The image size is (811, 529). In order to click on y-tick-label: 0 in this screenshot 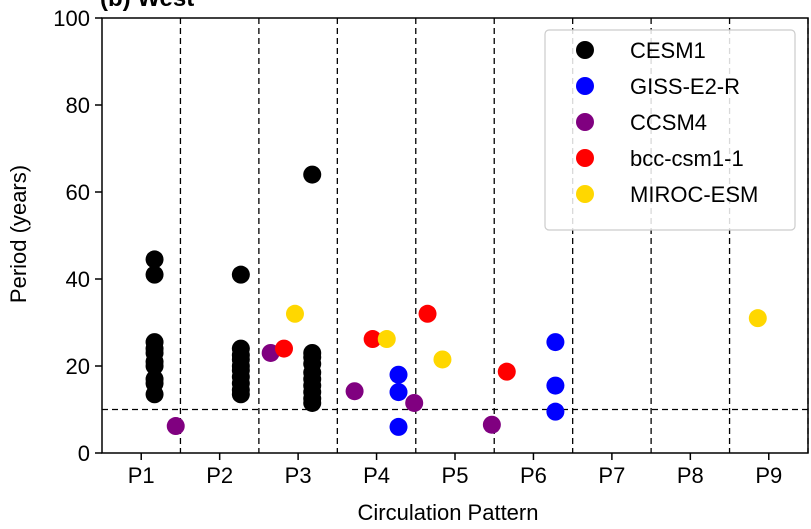, I will do `click(84, 453)`.